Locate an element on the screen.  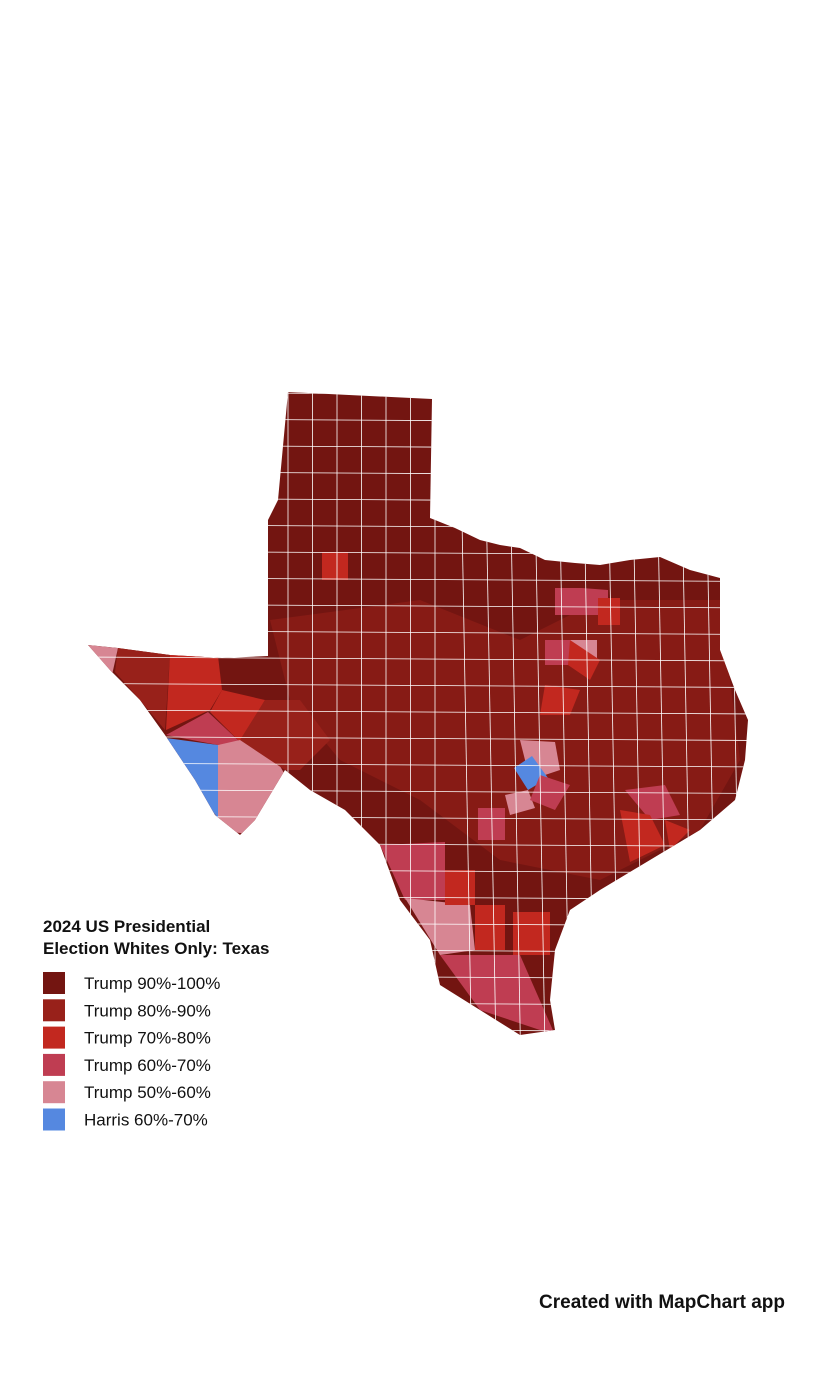
county-group is located at coordinates (505, 740).